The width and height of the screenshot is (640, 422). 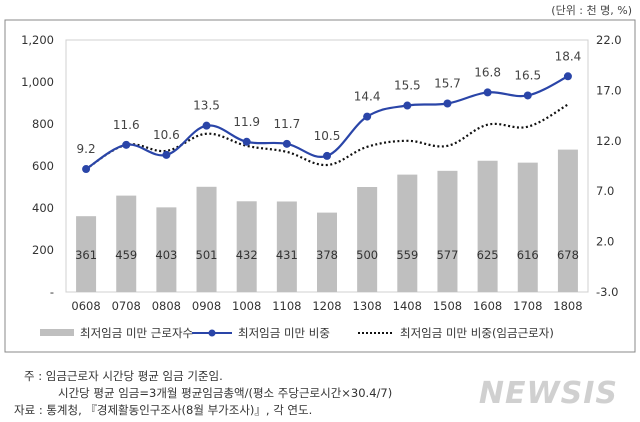 What do you see at coordinates (206, 106) in the screenshot?
I see `share-value-label: 13.5` at bounding box center [206, 106].